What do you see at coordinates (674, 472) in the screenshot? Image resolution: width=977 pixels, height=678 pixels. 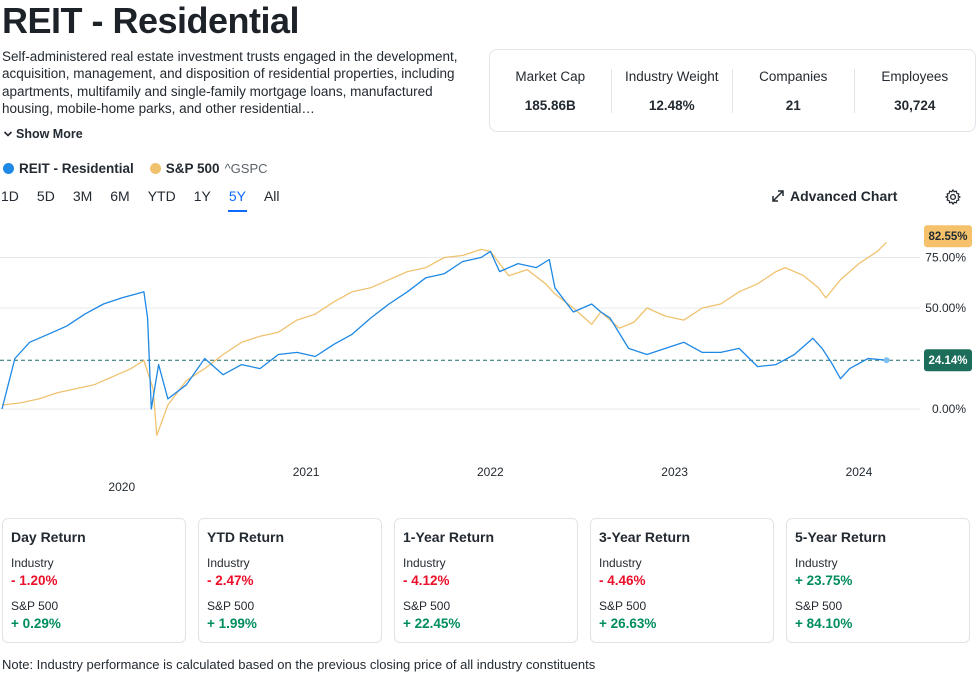 I see `x-tick-label: 2023` at bounding box center [674, 472].